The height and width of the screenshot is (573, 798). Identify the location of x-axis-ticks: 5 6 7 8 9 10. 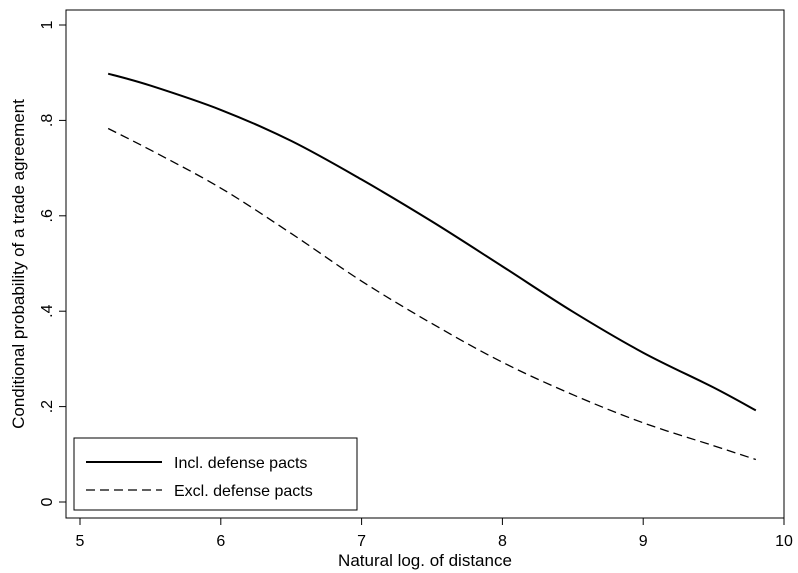
(434, 534).